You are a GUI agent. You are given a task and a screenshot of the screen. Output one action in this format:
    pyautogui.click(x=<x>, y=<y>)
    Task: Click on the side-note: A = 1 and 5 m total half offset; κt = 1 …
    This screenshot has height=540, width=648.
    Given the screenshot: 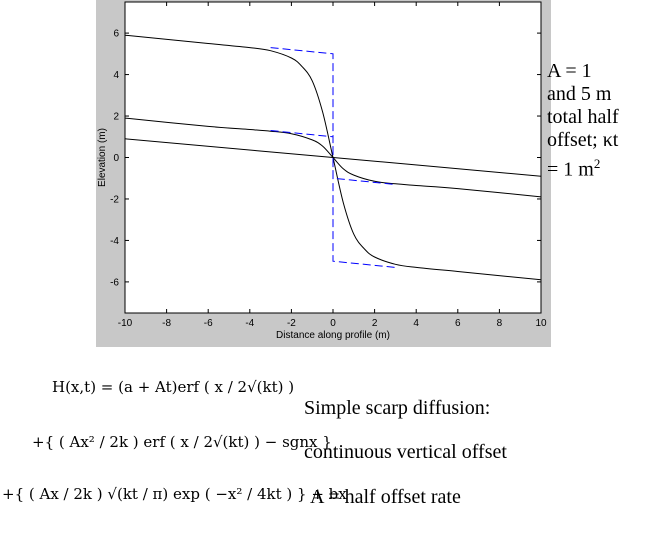 What is the action you would take?
    pyautogui.click(x=597, y=121)
    